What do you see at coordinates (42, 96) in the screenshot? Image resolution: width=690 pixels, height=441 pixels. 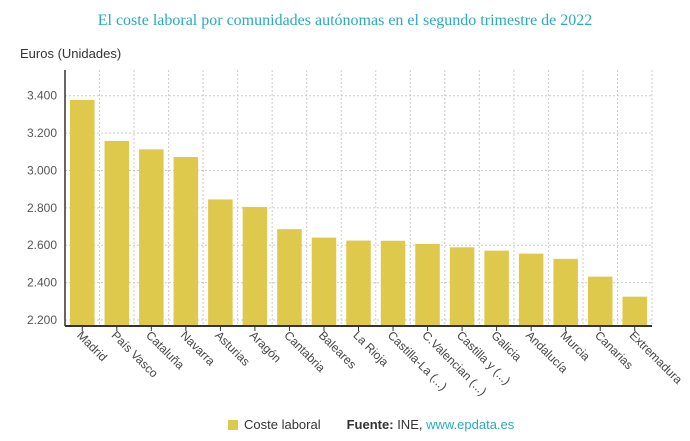 I see `y-tick-label: 3.400` at bounding box center [42, 96].